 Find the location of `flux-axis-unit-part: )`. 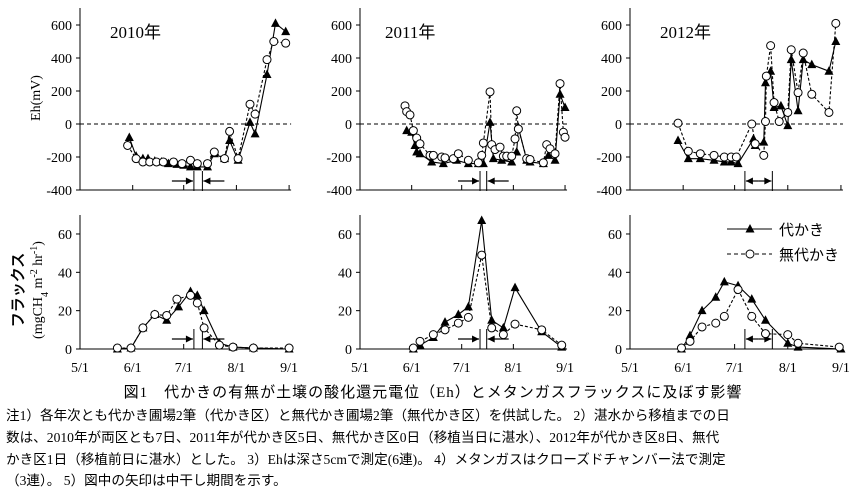

flux-axis-unit-part: ) is located at coordinates (38, 243).